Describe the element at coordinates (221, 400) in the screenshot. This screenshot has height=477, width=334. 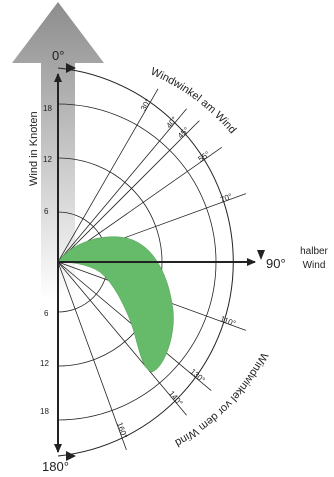
I see `arc-label-lower: Windwinkel vor dem Wind` at that location.